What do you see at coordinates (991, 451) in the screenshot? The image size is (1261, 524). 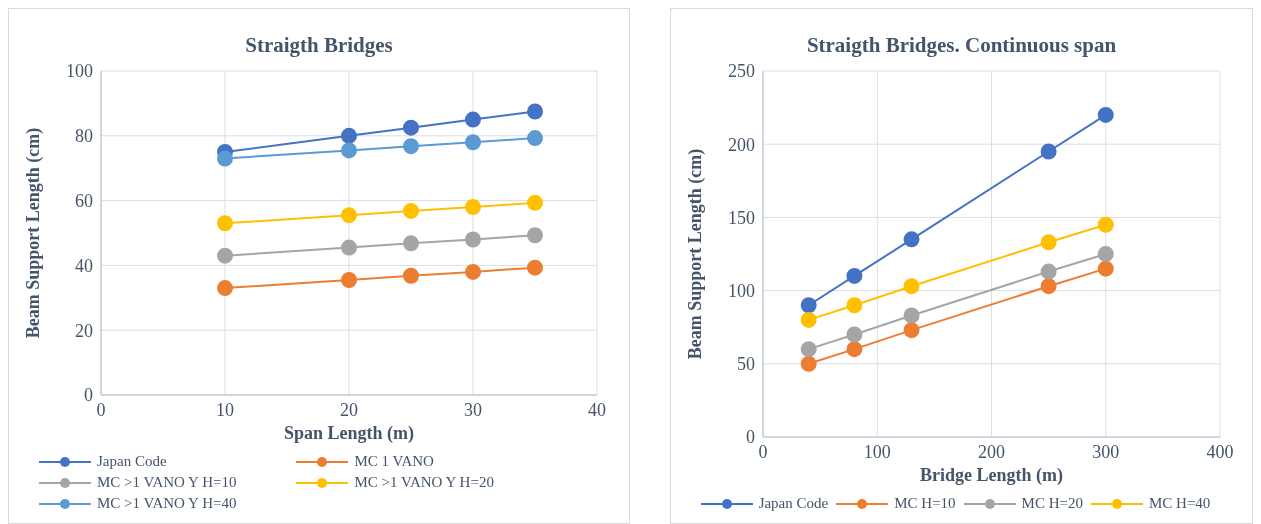 I see `x-tick-label: 200` at bounding box center [991, 451].